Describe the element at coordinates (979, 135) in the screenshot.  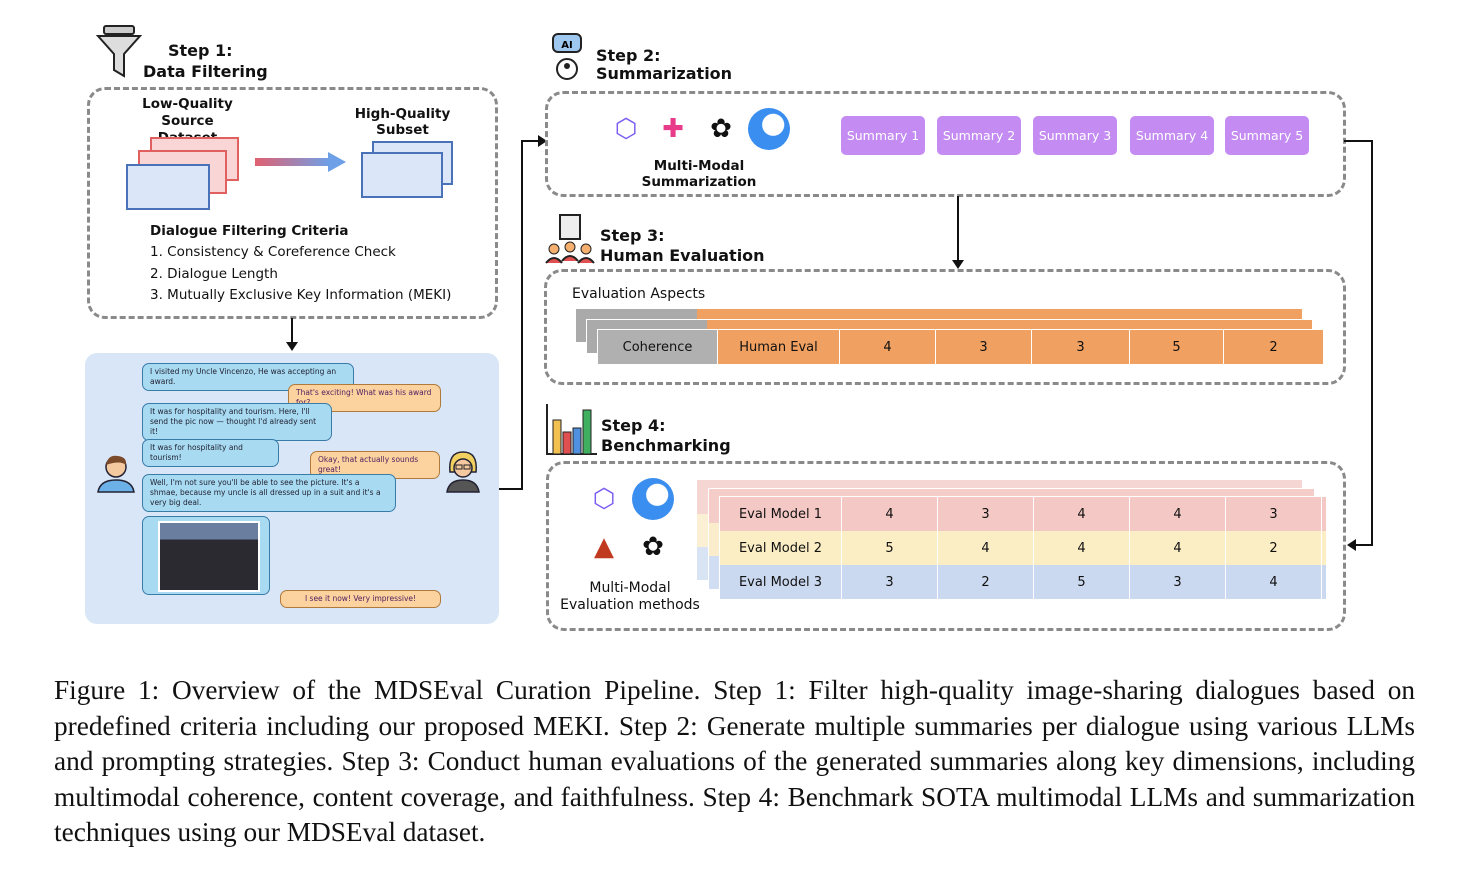
I see `summary-chip: Summary 2` at that location.